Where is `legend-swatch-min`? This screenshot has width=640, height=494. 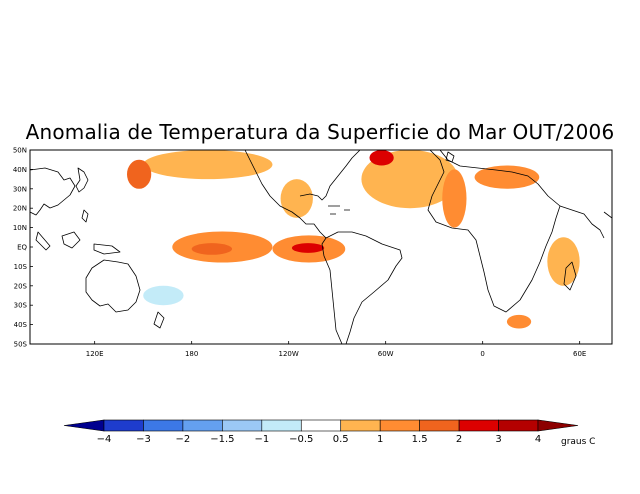
legend-swatch-min is located at coordinates (84, 425).